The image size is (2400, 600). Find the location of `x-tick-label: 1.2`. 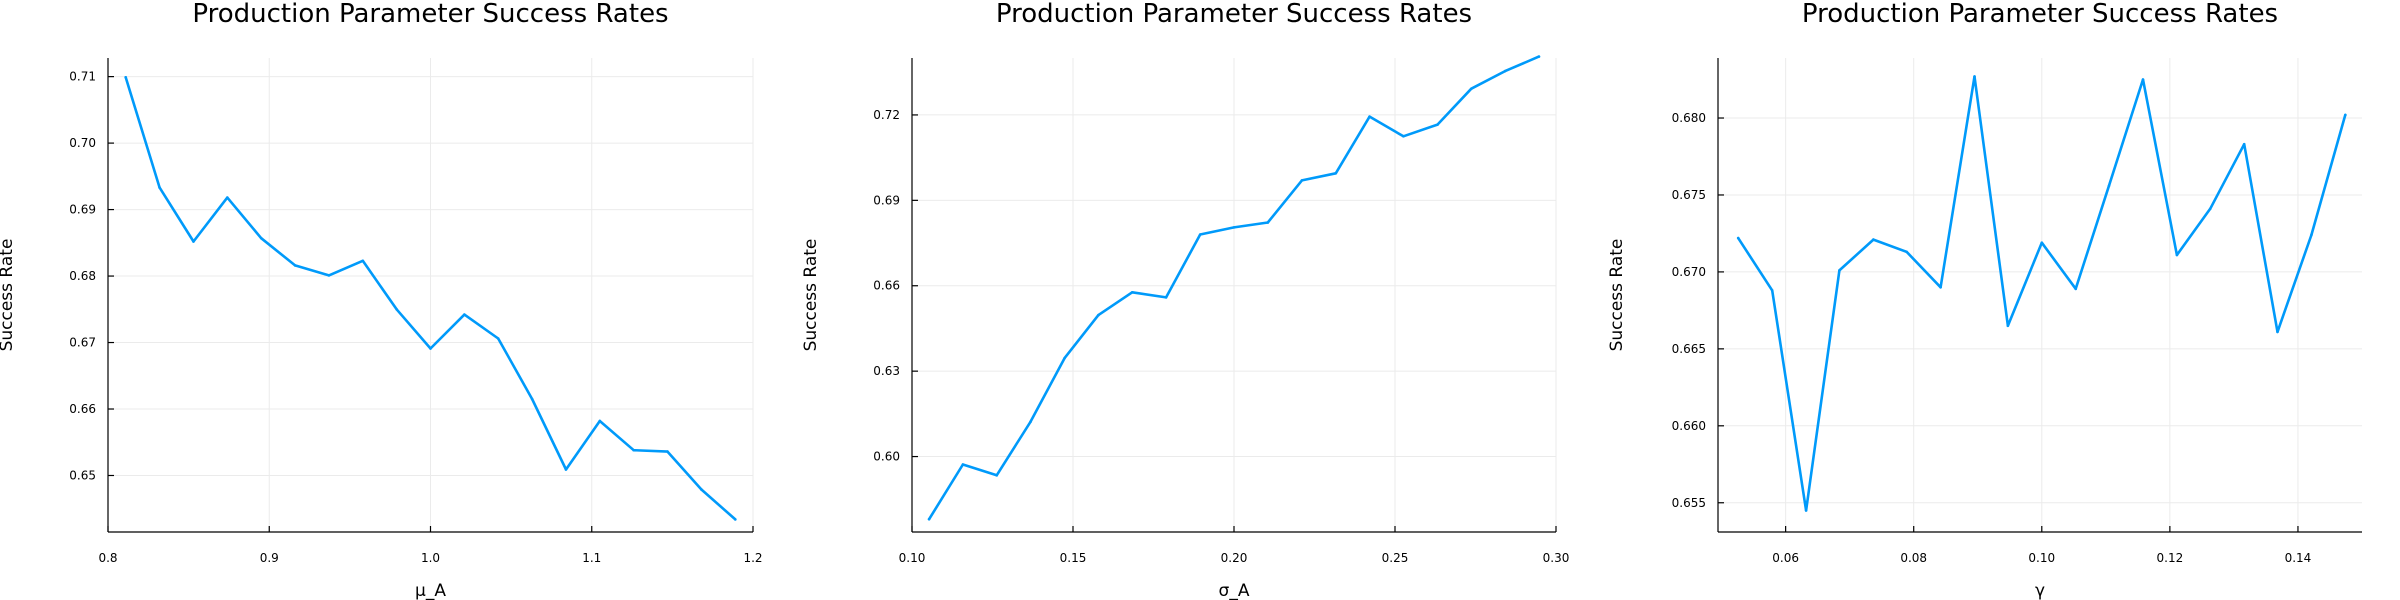

x-tick-label: 1.2 is located at coordinates (752, 558).